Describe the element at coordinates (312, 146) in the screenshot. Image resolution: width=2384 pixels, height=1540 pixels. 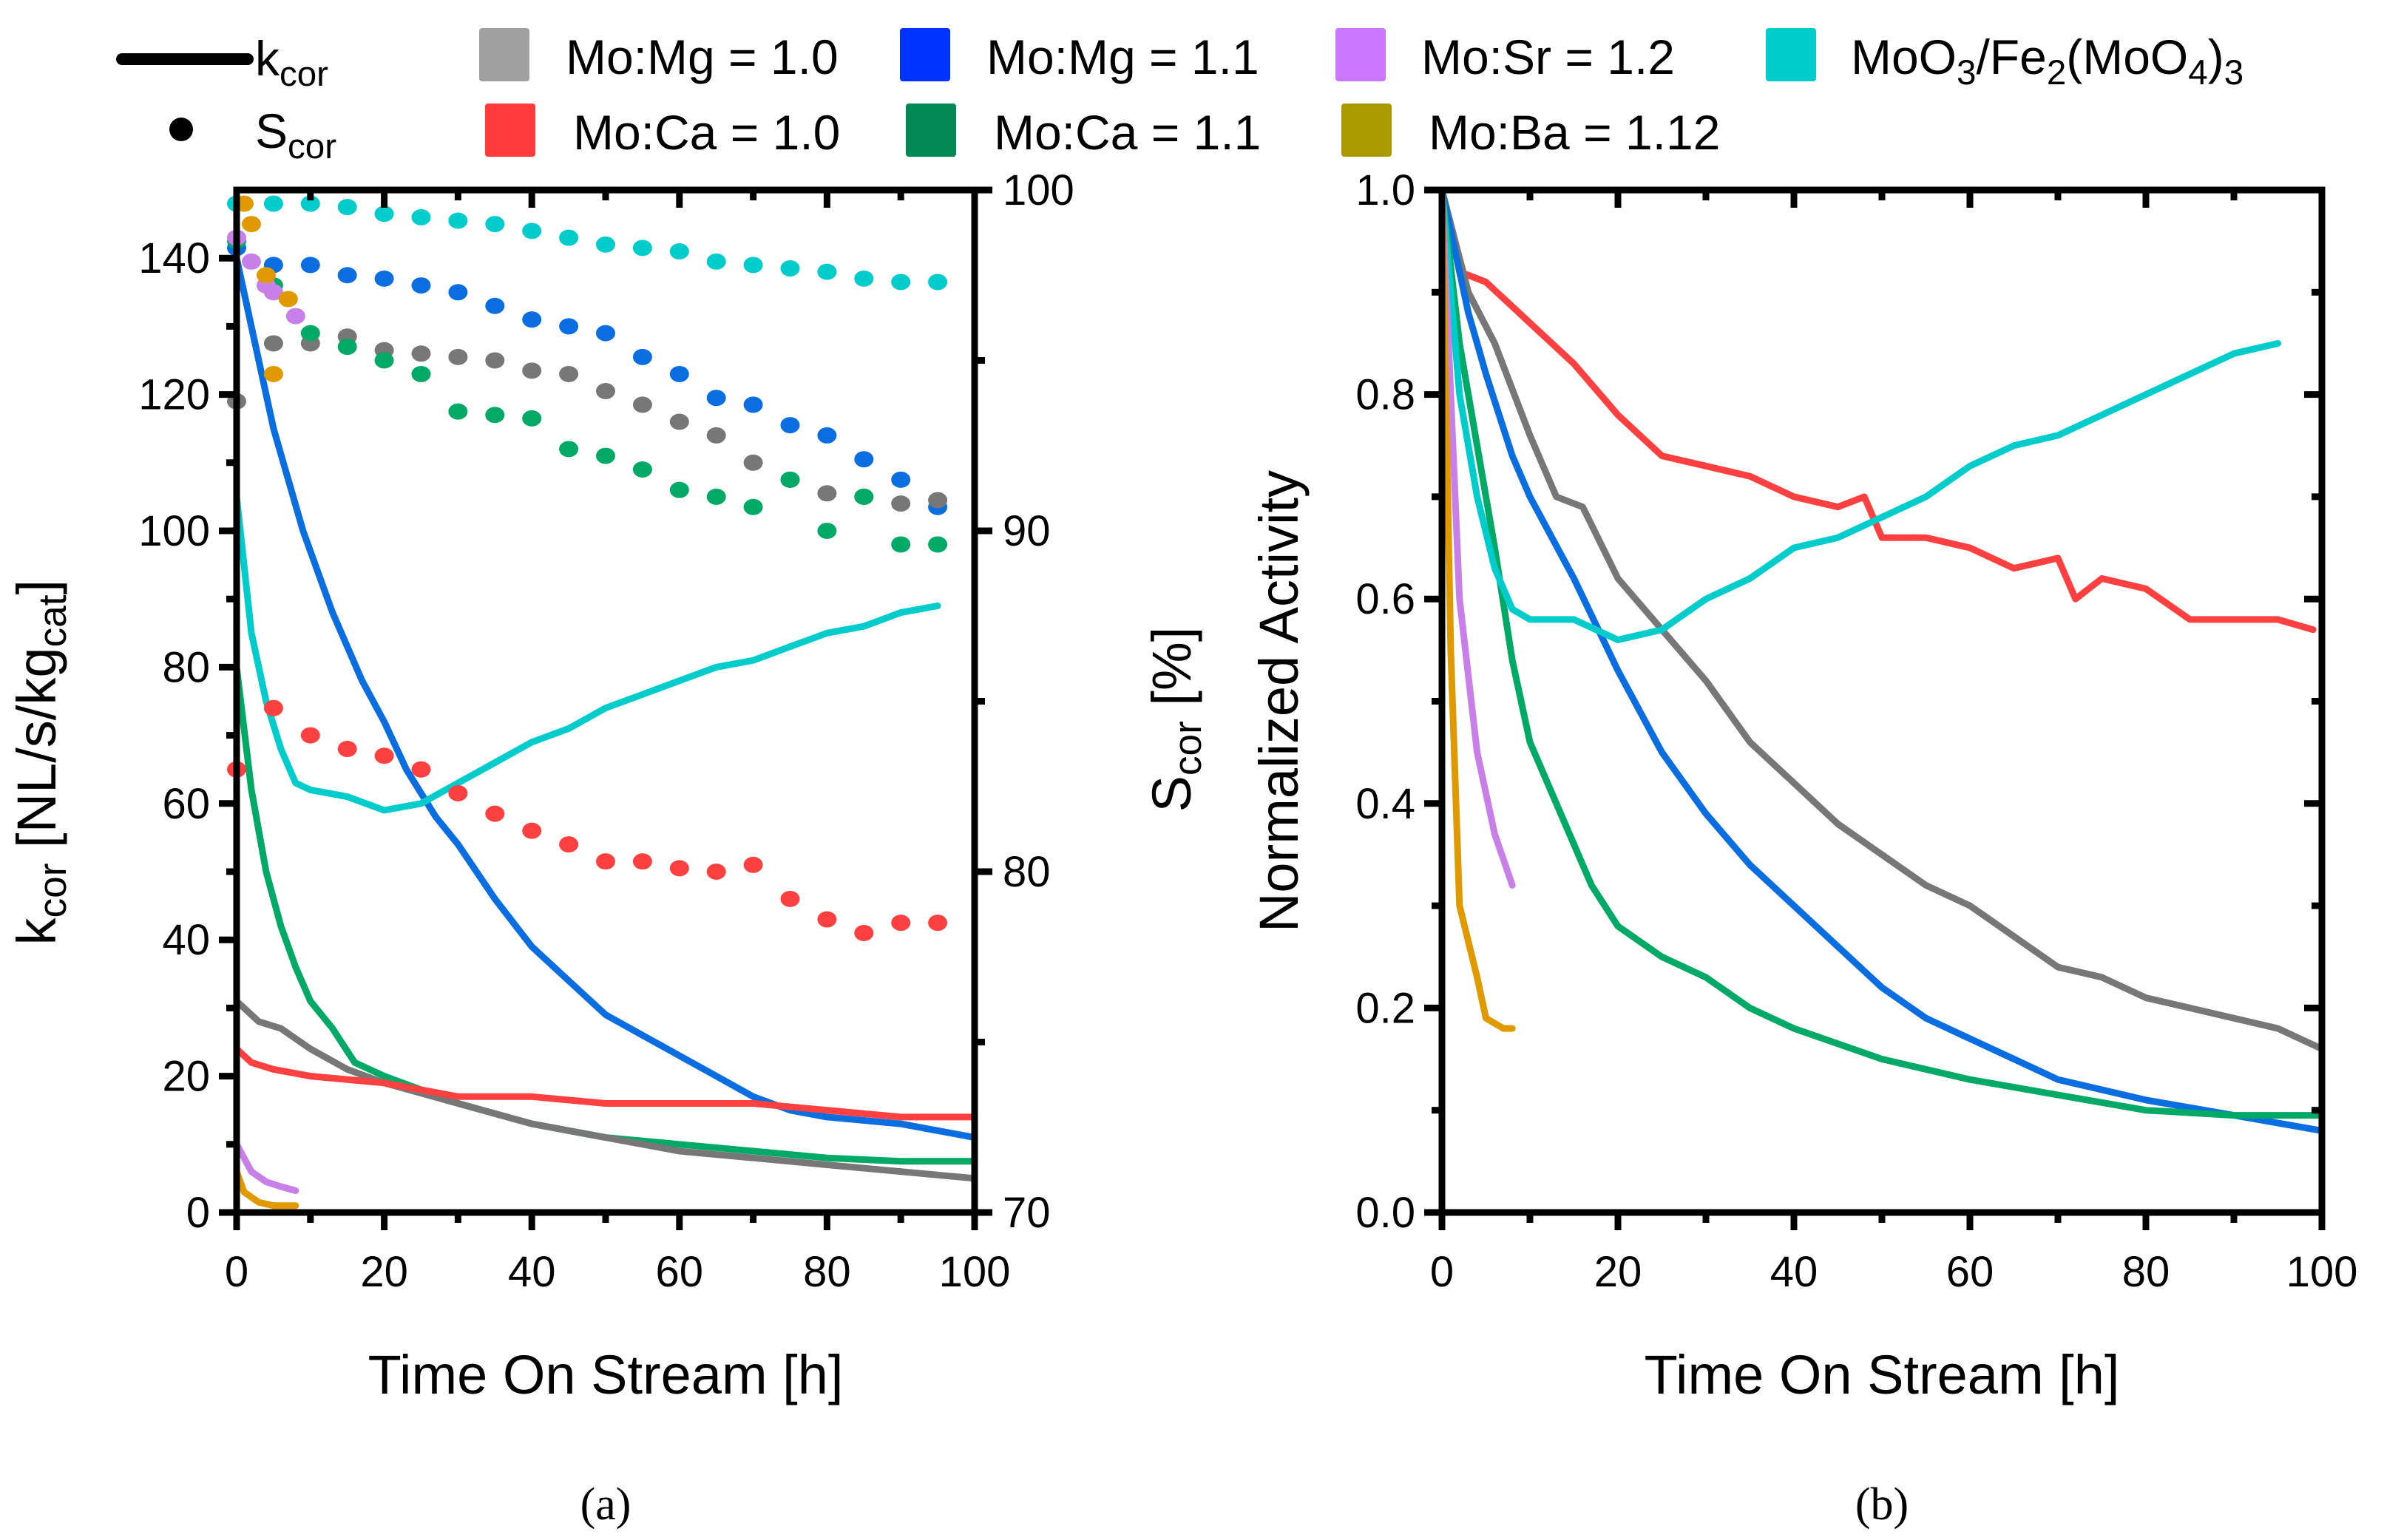
I see `subscript: cor` at that location.